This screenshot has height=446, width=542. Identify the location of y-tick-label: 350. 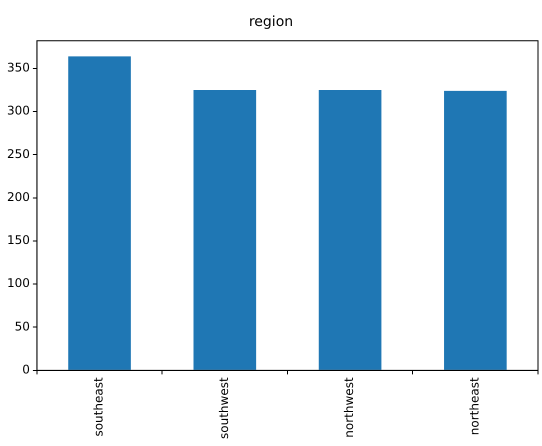
(18, 67).